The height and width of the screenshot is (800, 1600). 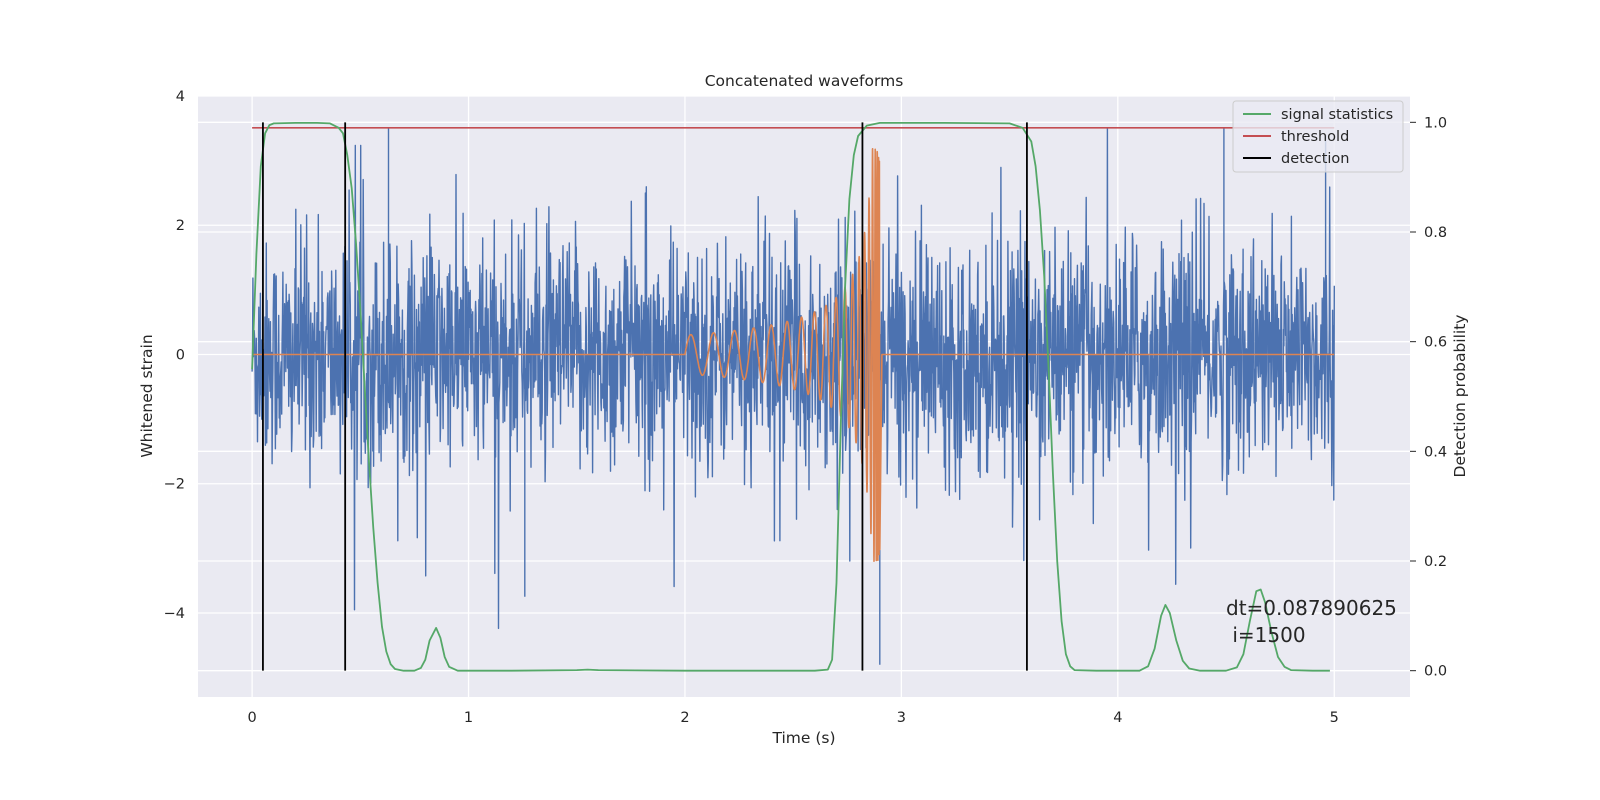 What do you see at coordinates (180, 97) in the screenshot?
I see `y-tick-label-0: 4` at bounding box center [180, 97].